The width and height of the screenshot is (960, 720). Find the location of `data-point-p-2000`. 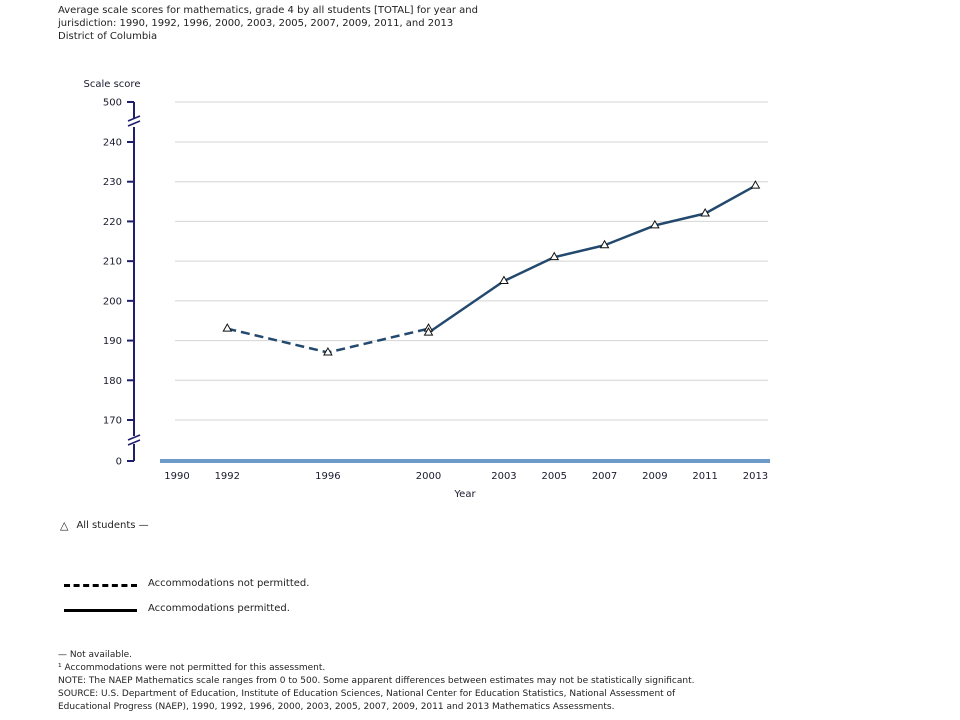

data-point-p-2000 is located at coordinates (428, 331).